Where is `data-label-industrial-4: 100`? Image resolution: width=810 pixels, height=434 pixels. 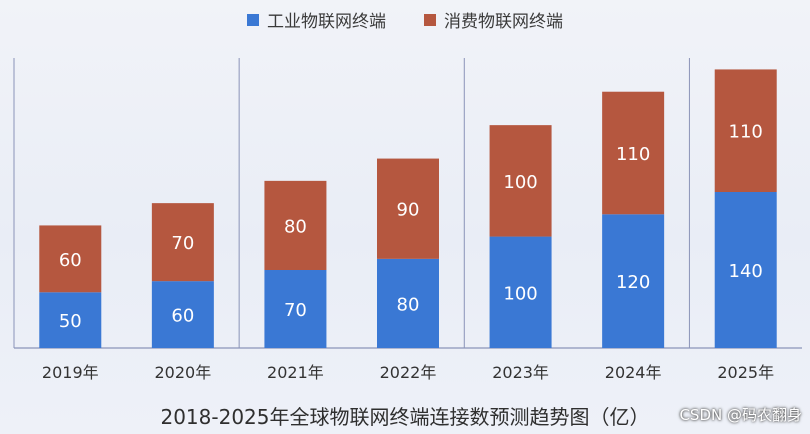 data-label-industrial-4: 100 is located at coordinates (520, 293).